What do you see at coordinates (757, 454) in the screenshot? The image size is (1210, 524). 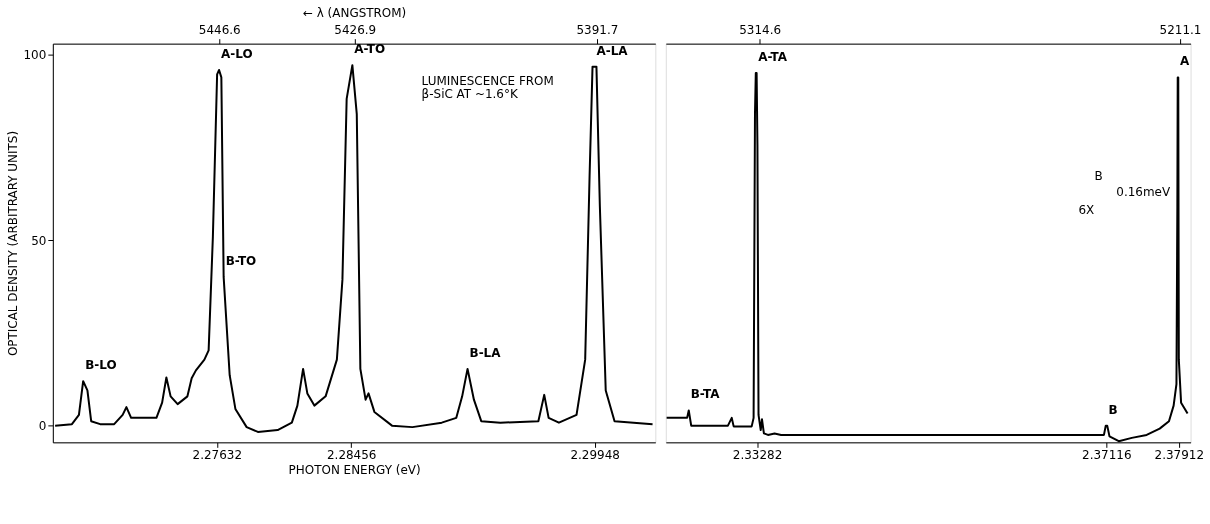 I see `x-tick-label: 2.33282` at bounding box center [757, 454].